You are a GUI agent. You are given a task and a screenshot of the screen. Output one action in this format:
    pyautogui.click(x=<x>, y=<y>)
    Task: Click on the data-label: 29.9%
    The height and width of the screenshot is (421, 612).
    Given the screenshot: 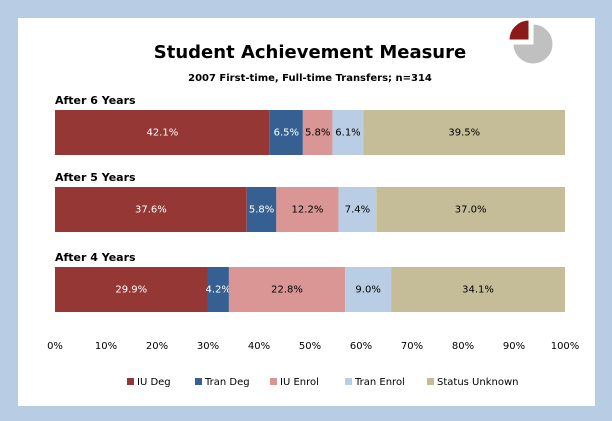 What is the action you would take?
    pyautogui.click(x=131, y=290)
    